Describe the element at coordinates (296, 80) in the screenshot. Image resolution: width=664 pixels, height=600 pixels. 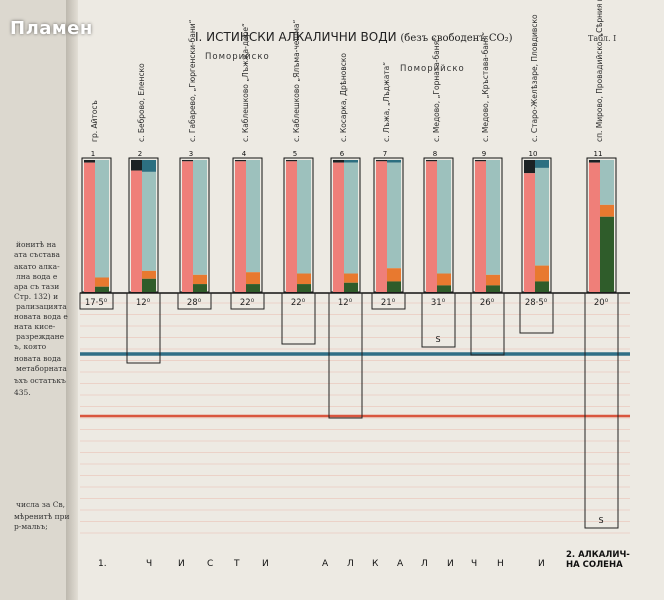
I see `category-label: с. Каблешково „Ялъма-чешма“` at that location.